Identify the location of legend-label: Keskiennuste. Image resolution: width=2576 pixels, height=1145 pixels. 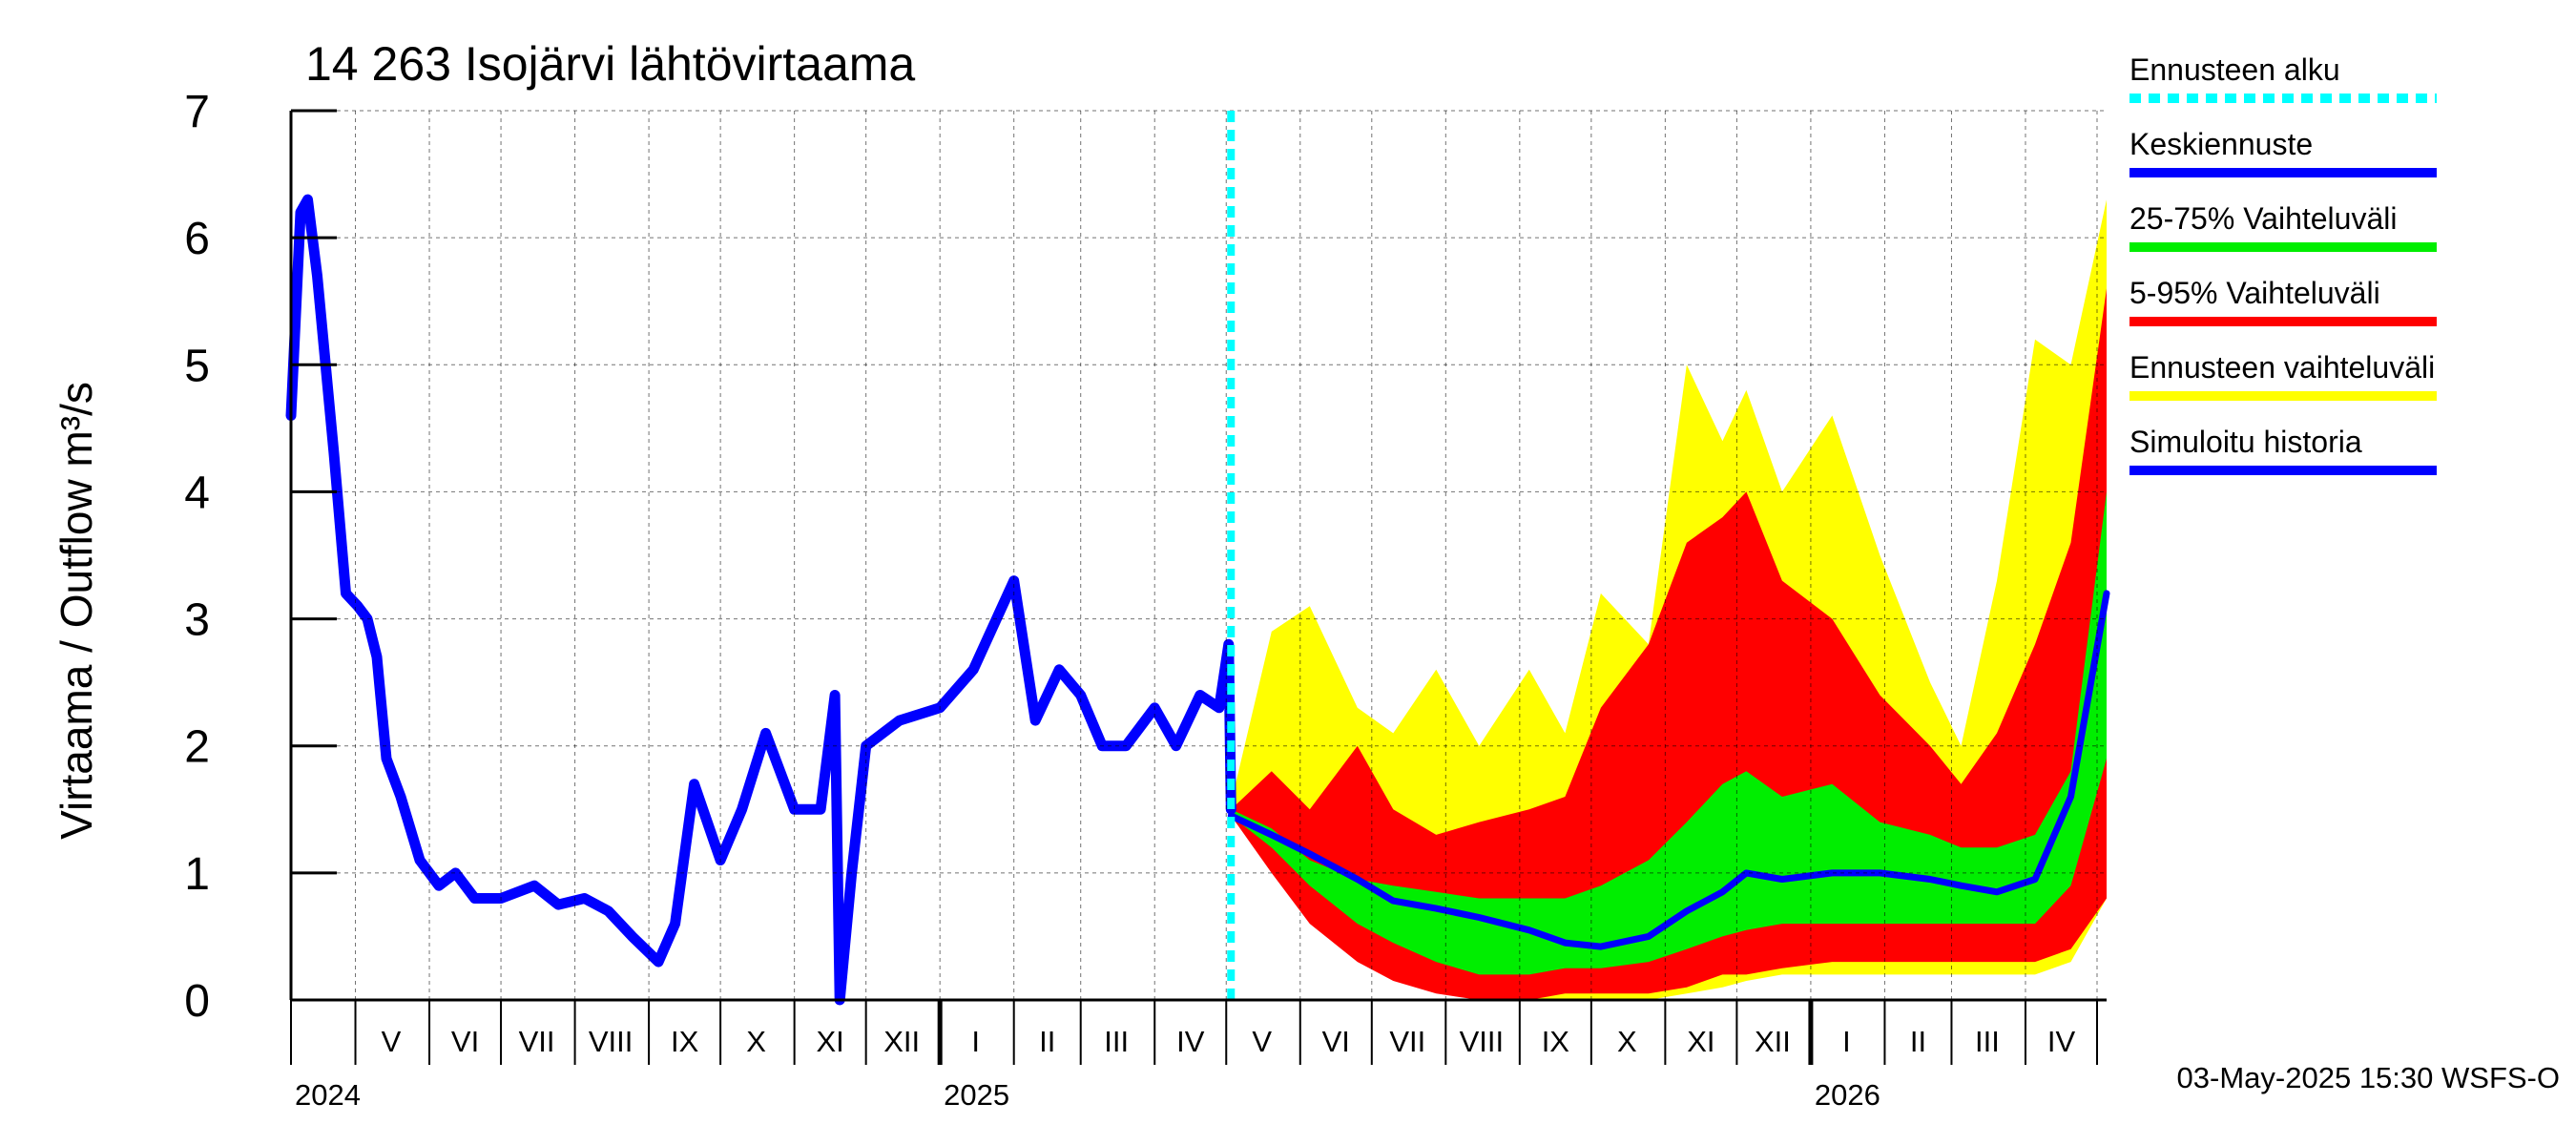
(2221, 144).